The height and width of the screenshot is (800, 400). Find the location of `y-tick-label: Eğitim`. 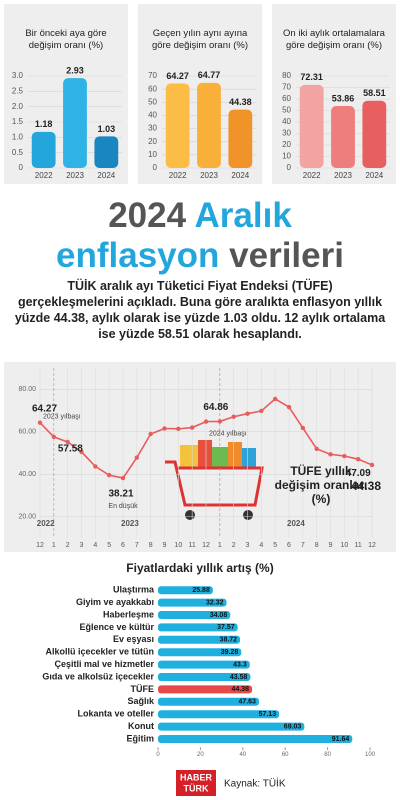

y-tick-label: Eğitim is located at coordinates (140, 738).